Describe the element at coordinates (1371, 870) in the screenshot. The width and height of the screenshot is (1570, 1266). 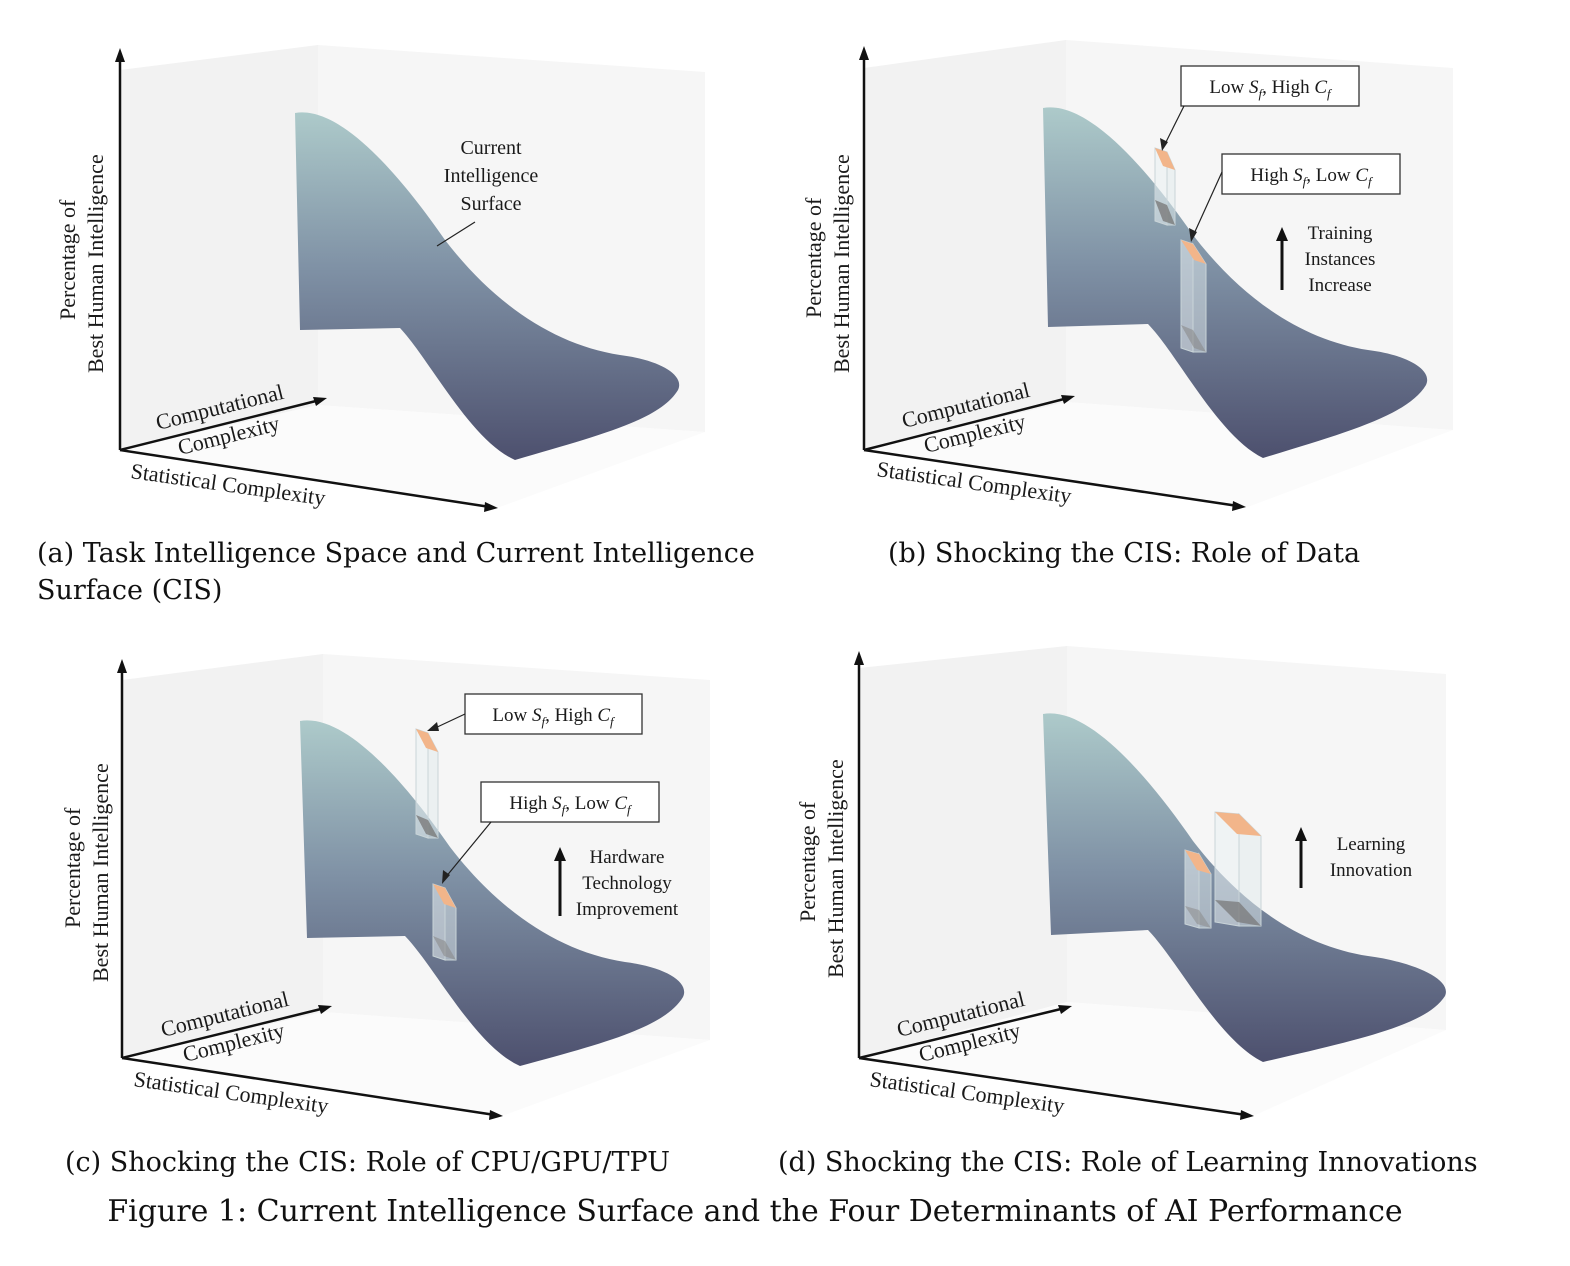
I see `shock-label-line2: Innovation` at that location.